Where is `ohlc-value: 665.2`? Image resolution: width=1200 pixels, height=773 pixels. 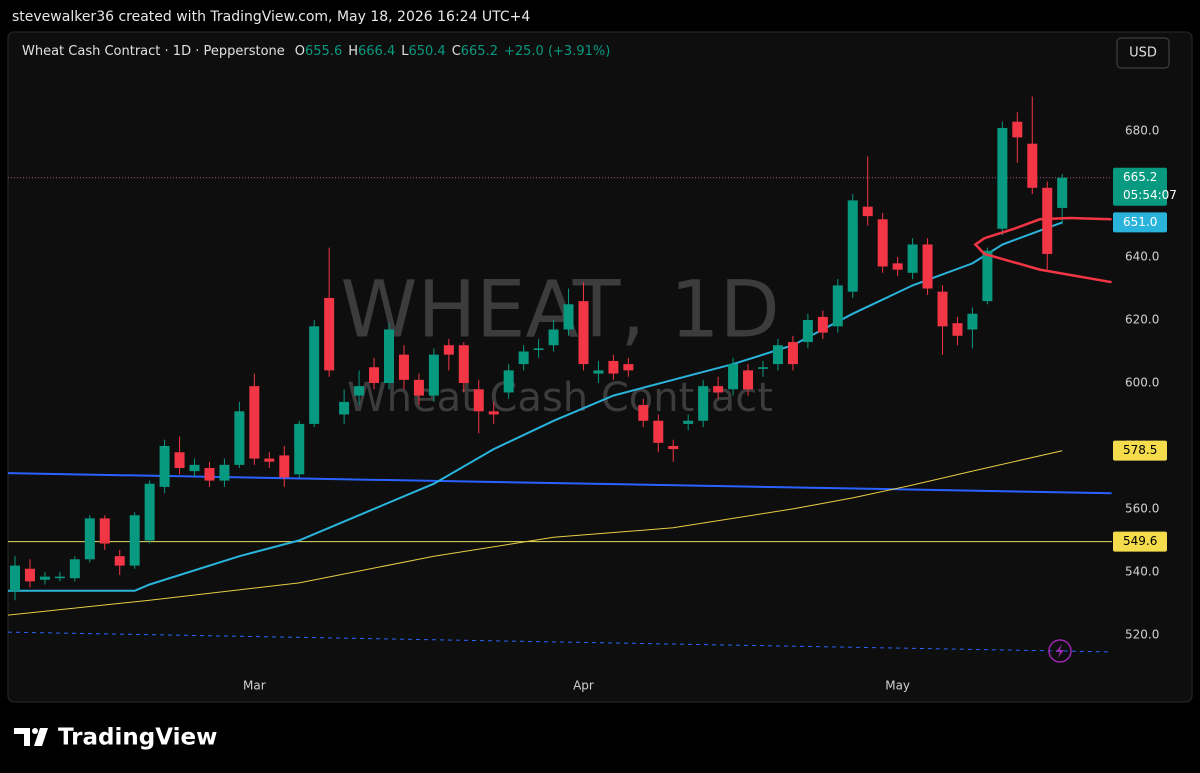
ohlc-value: 665.2 is located at coordinates (479, 51).